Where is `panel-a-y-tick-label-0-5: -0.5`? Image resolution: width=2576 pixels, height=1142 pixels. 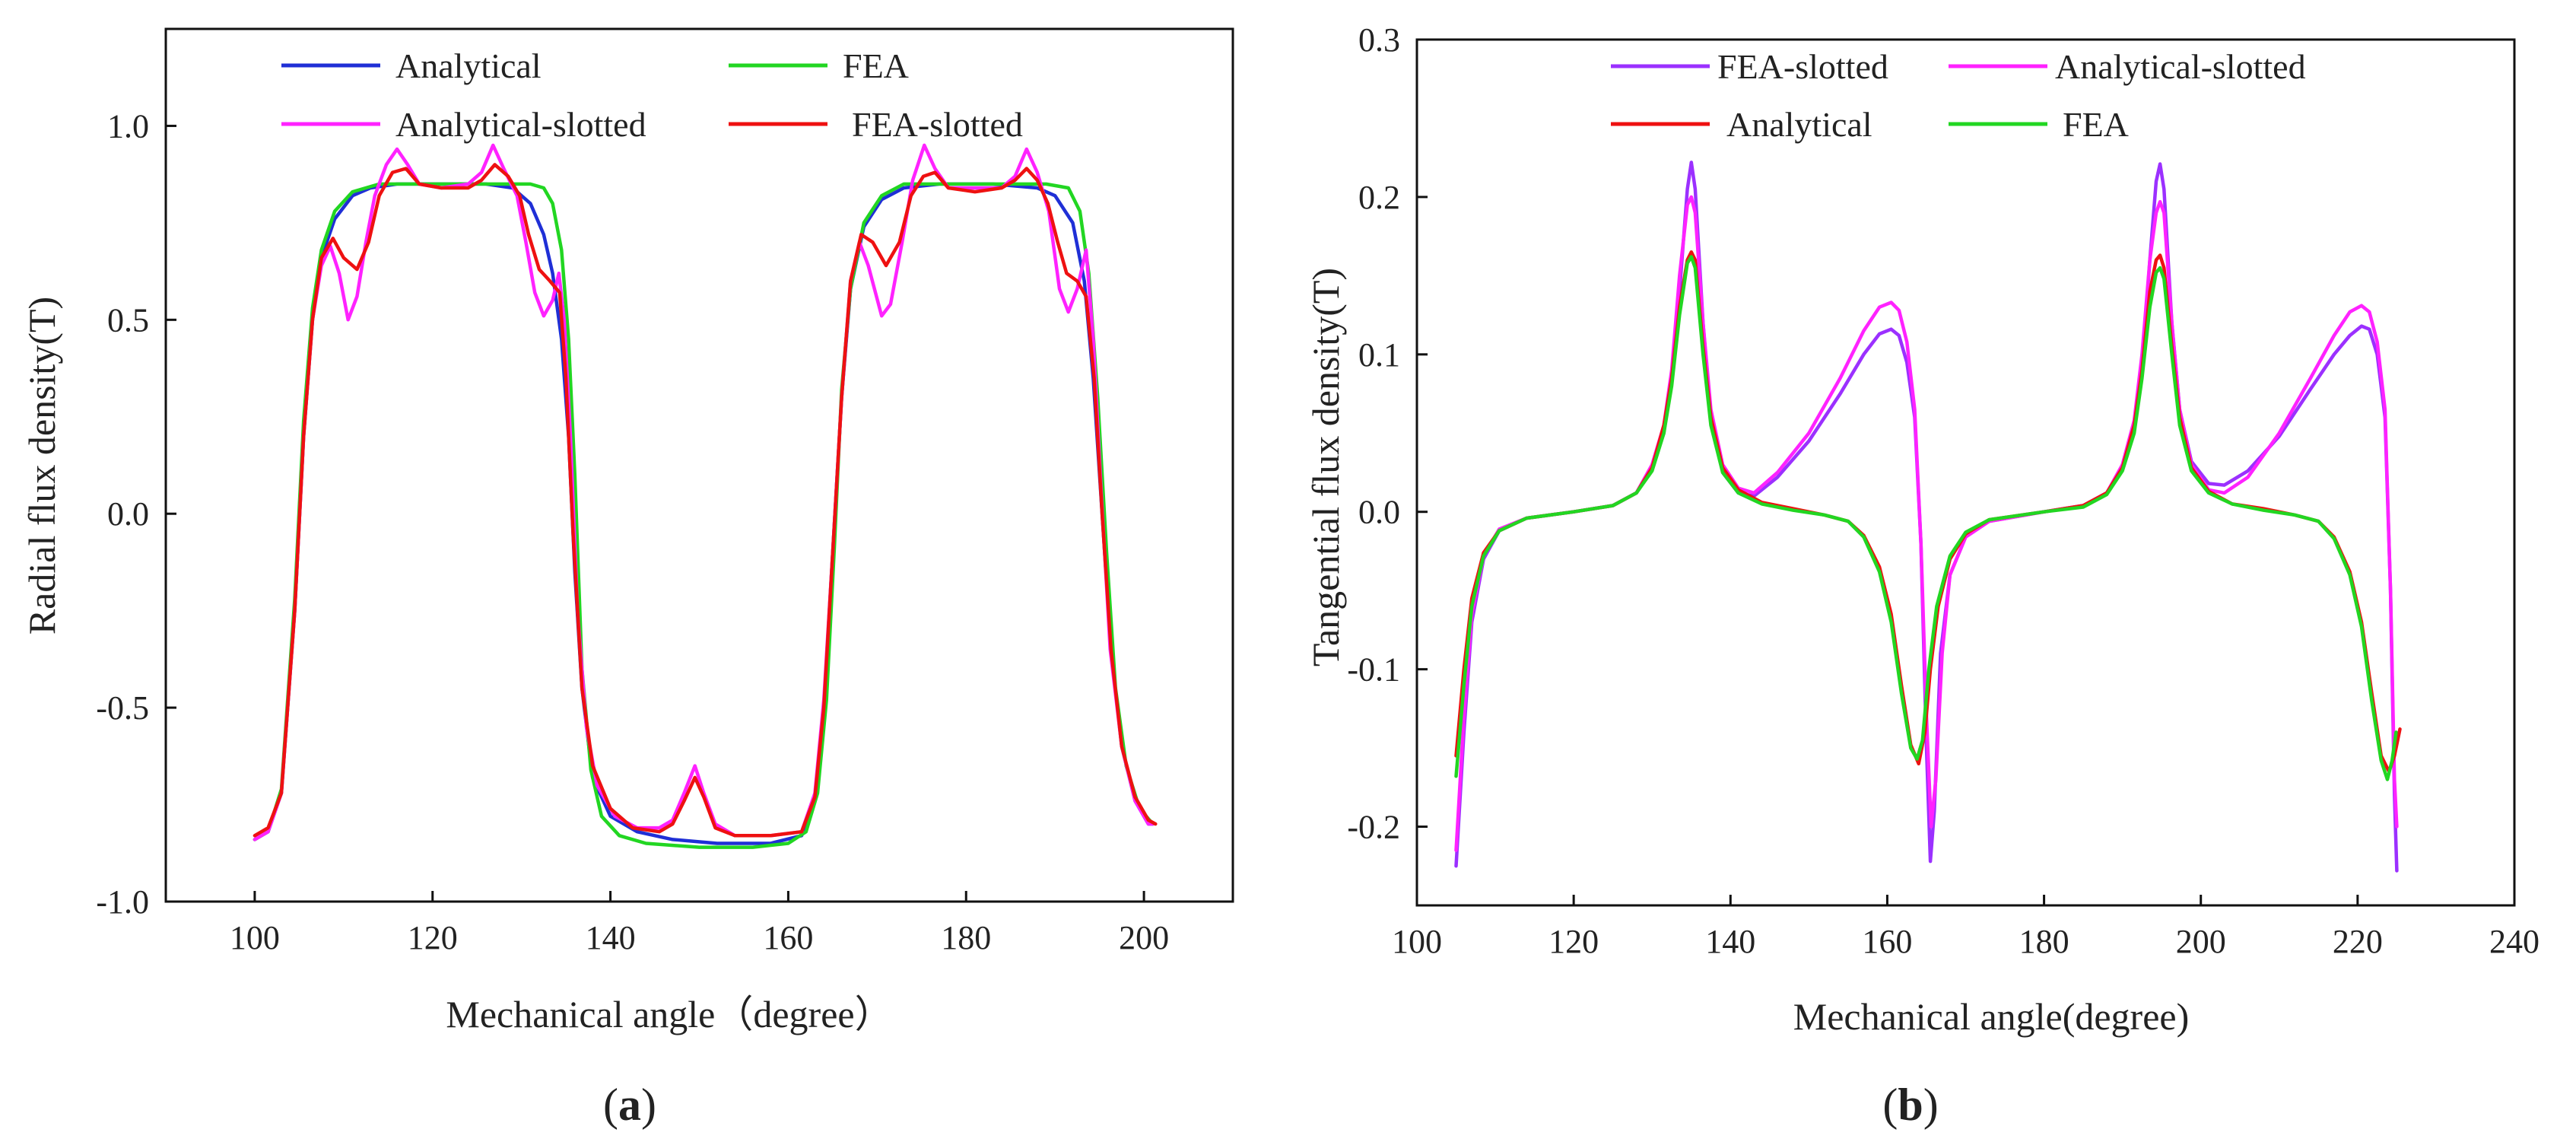
panel-a-y-tick-label-0-5: -0.5 is located at coordinates (123, 708).